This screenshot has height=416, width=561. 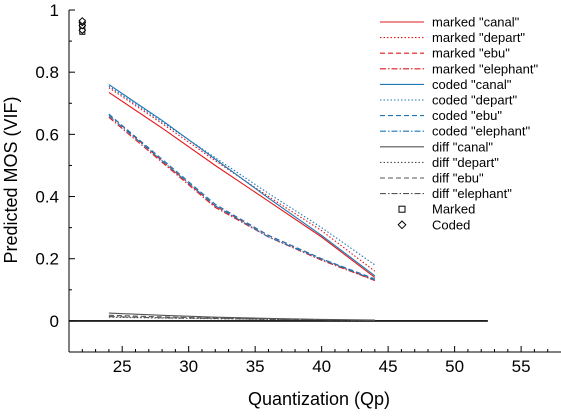 I want to click on legend-label-7: coded "elephant", so click(x=481, y=131).